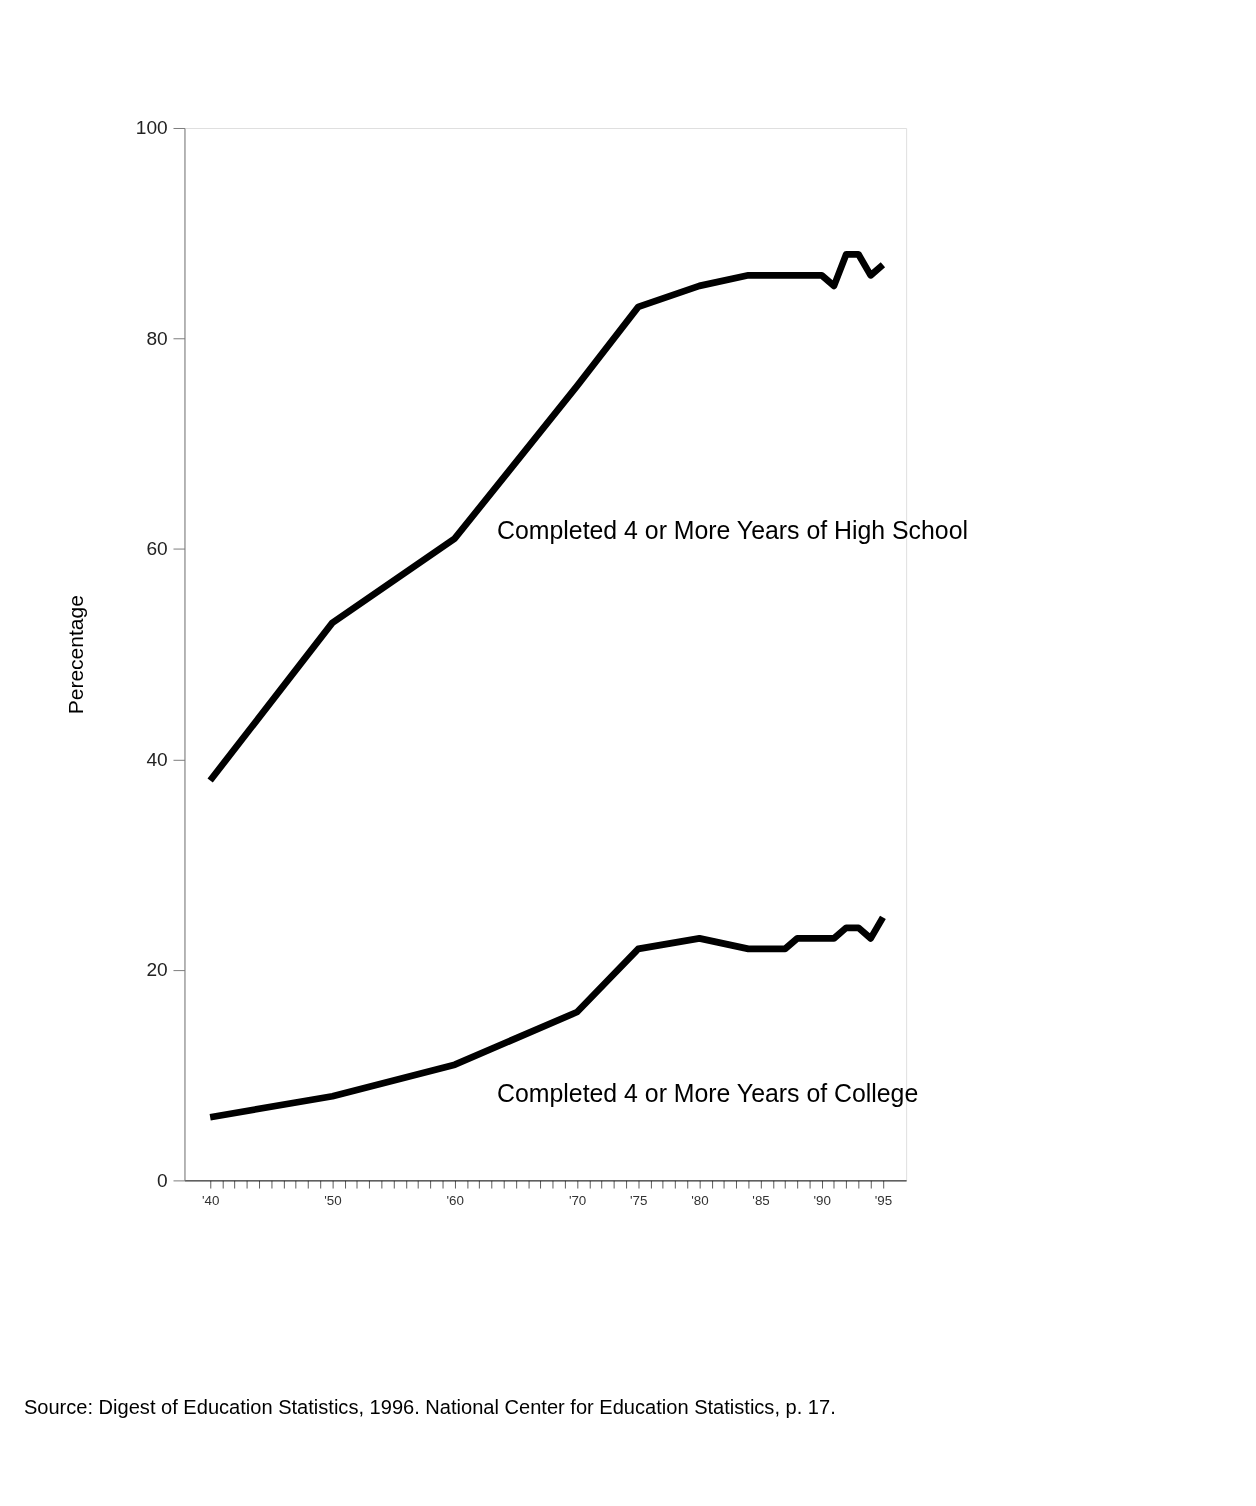 This screenshot has height=1506, width=1256. I want to click on x-tick-label: '60, so click(455, 1200).